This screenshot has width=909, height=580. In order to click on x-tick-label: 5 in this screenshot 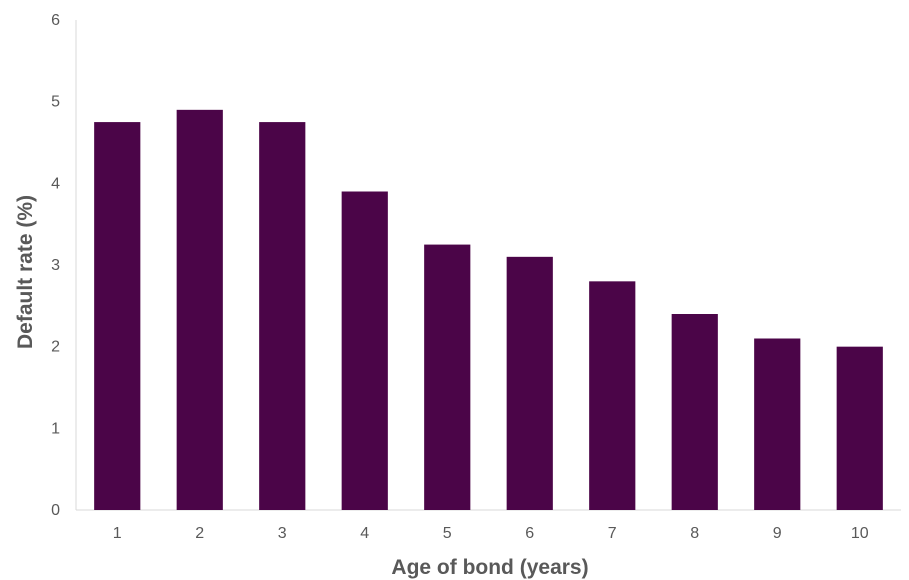, I will do `click(447, 533)`.